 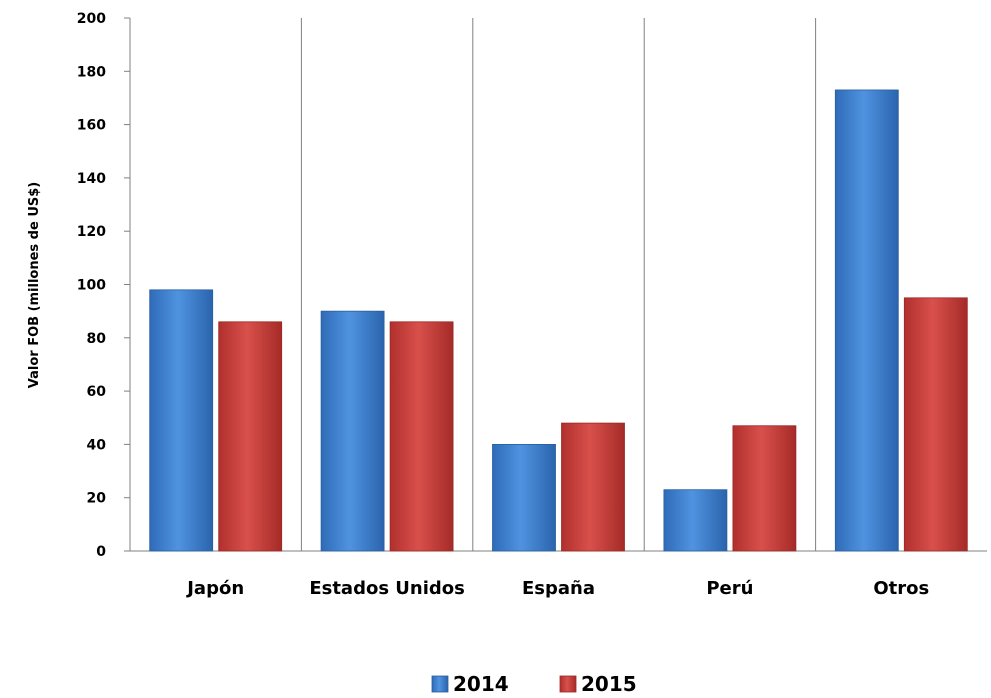 I want to click on y-axis-label-group: Valor FOB (millones de US$), so click(x=34, y=285).